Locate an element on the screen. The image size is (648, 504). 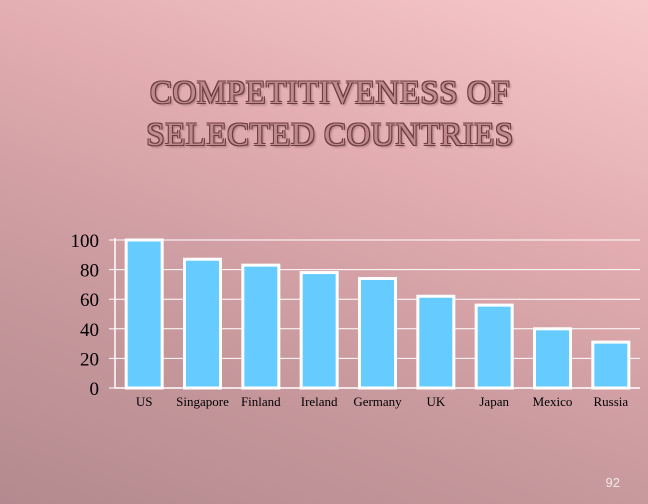
bar-singapore is located at coordinates (202, 323).